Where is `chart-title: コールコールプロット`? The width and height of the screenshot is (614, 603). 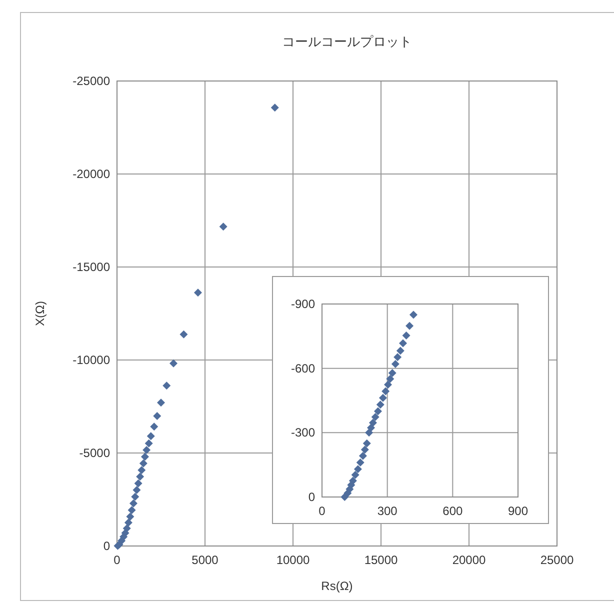 chart-title: コールコールプロット is located at coordinates (347, 41).